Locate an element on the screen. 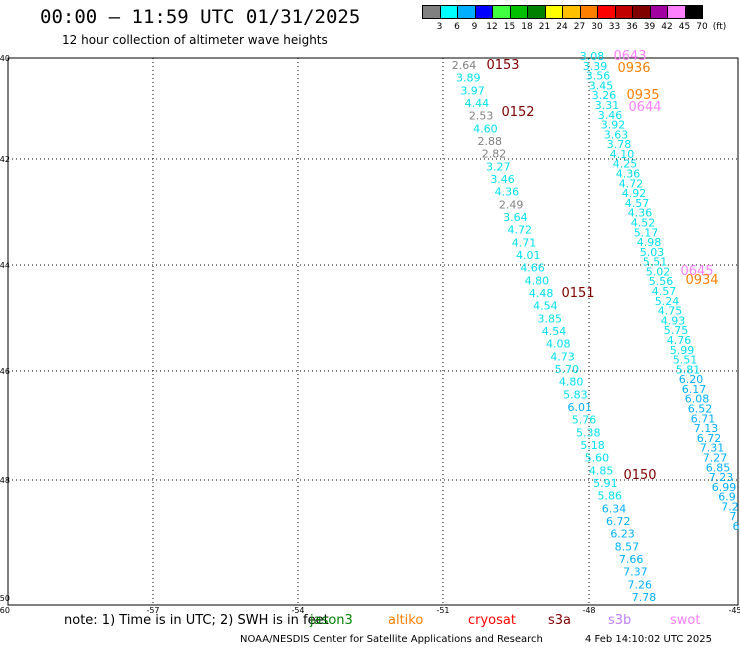 This screenshot has height=650, width=740. wave-height-value: 5.24 is located at coordinates (667, 301).